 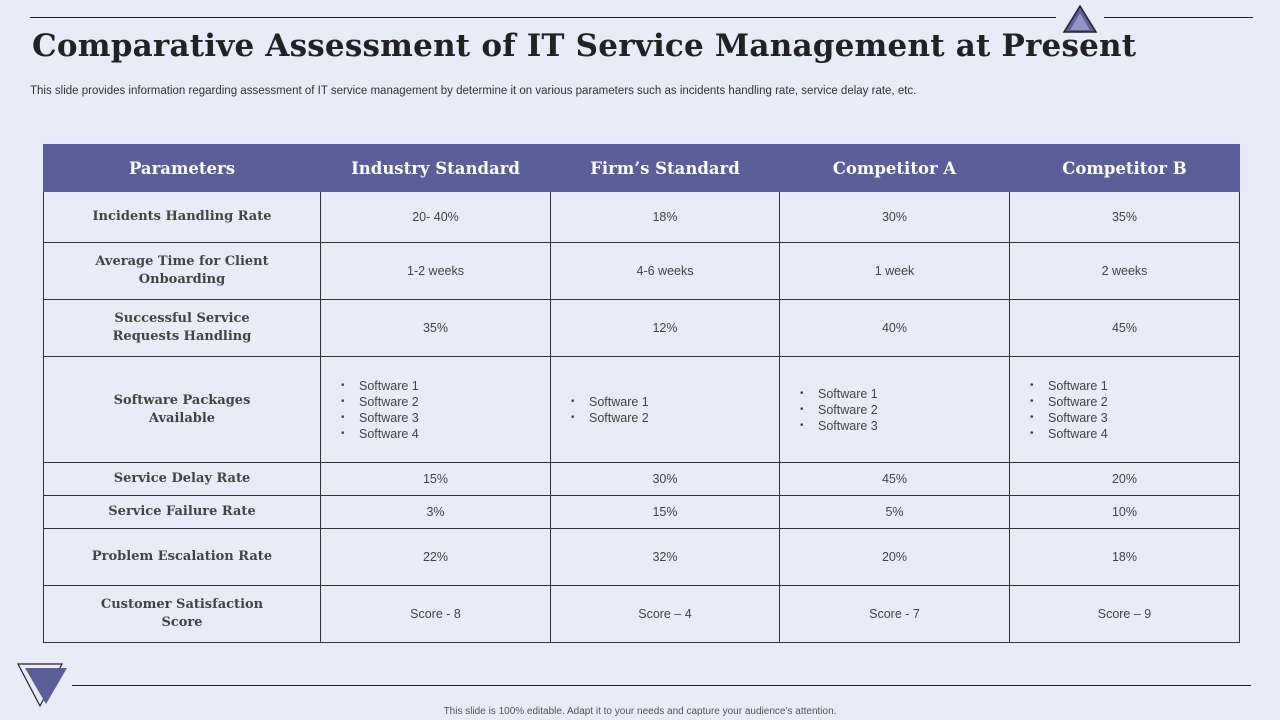 I want to click on table-cell: 2 weeks, so click(x=1124, y=271).